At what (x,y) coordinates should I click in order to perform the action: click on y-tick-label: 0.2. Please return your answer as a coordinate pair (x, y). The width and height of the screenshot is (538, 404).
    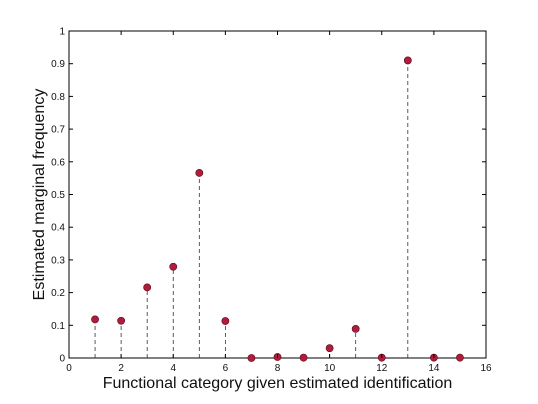
    Looking at the image, I should click on (58, 293).